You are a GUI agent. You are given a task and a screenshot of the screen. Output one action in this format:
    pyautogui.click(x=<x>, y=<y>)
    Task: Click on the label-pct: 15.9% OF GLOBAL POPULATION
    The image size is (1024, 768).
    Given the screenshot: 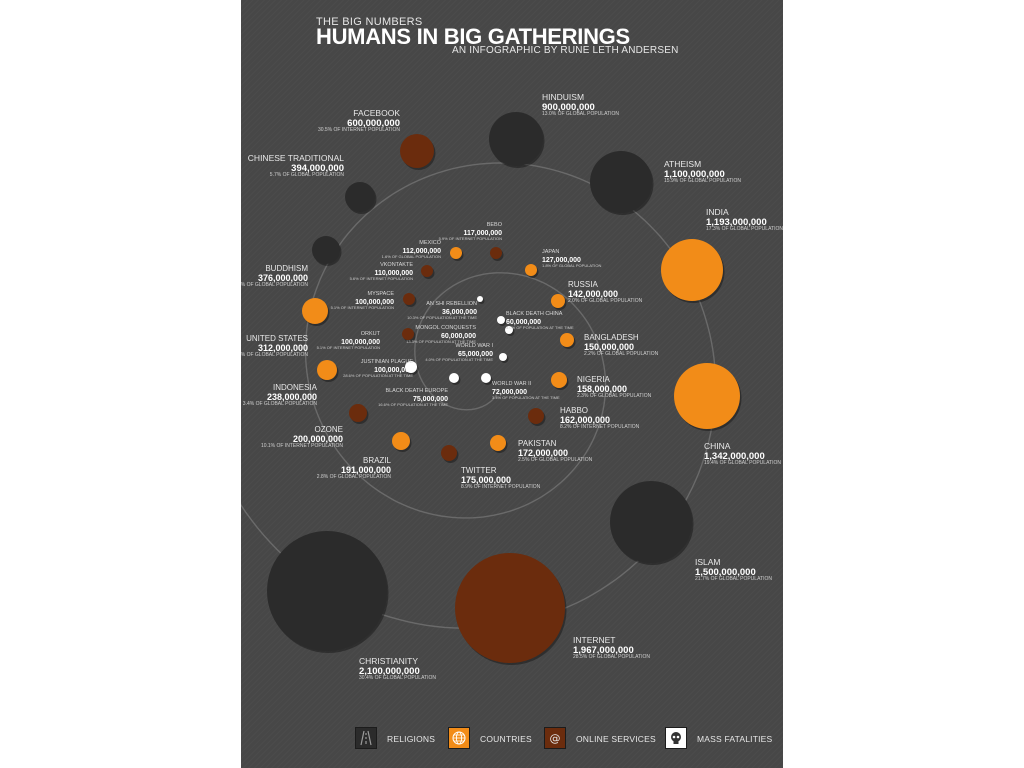 What is the action you would take?
    pyautogui.click(x=702, y=181)
    